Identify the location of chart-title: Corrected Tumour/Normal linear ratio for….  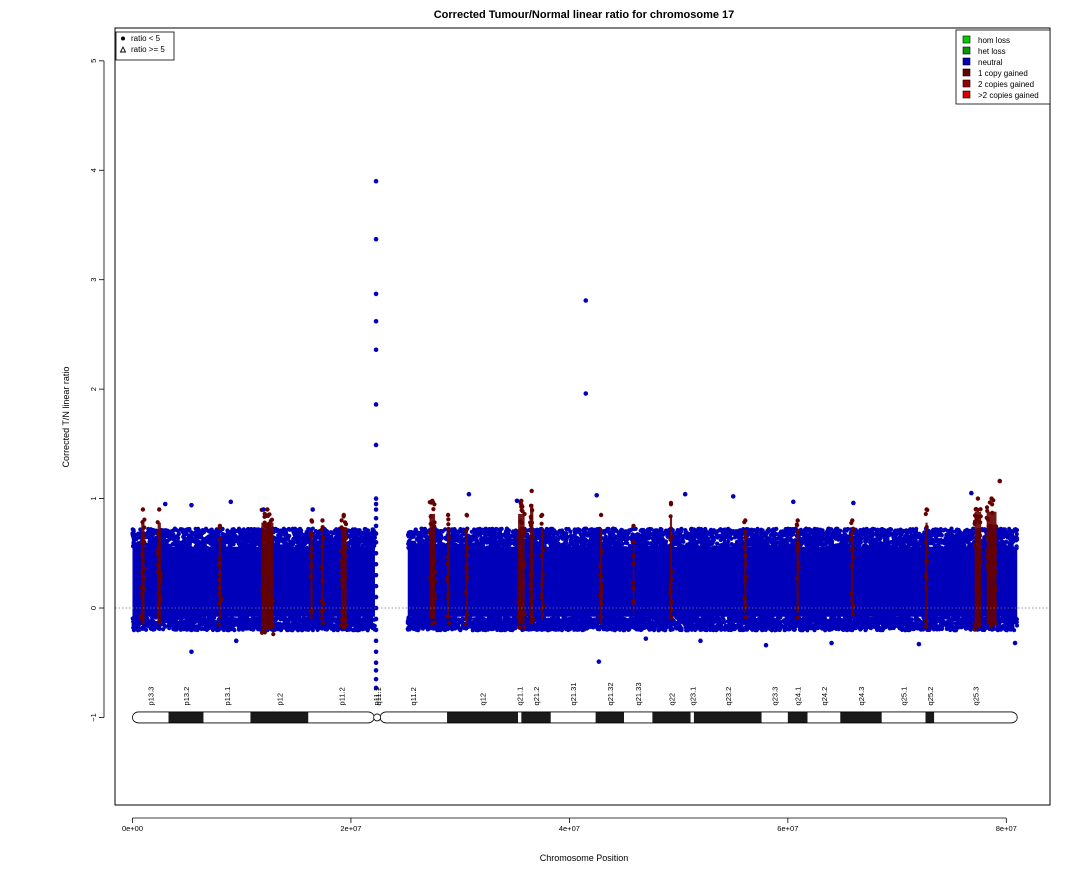
(584, 15).